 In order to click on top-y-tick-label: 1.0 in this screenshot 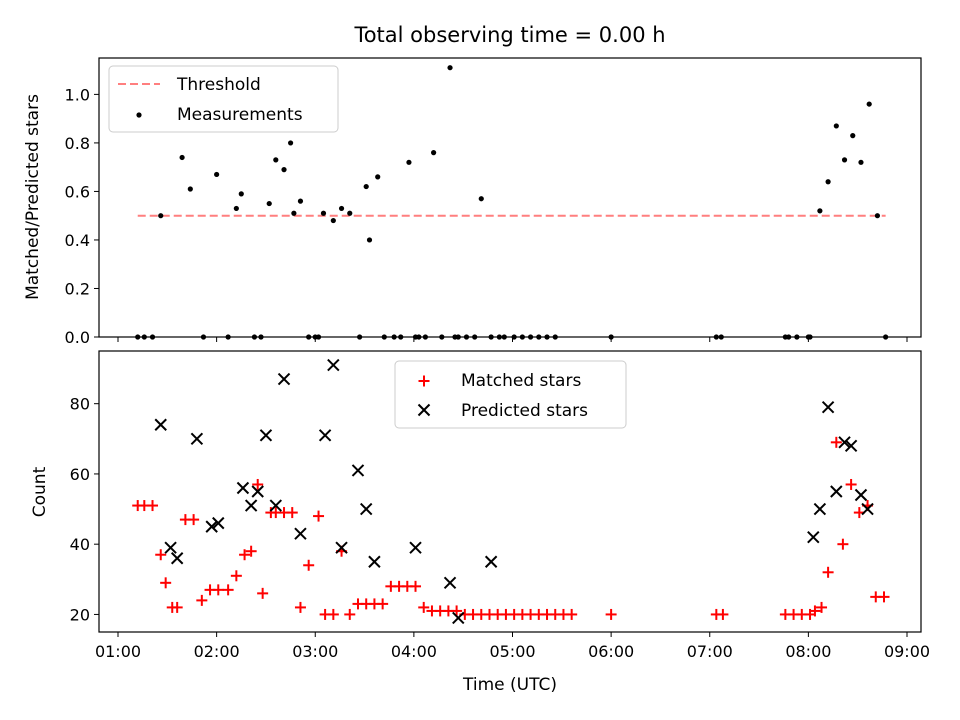, I will do `click(77, 94)`.